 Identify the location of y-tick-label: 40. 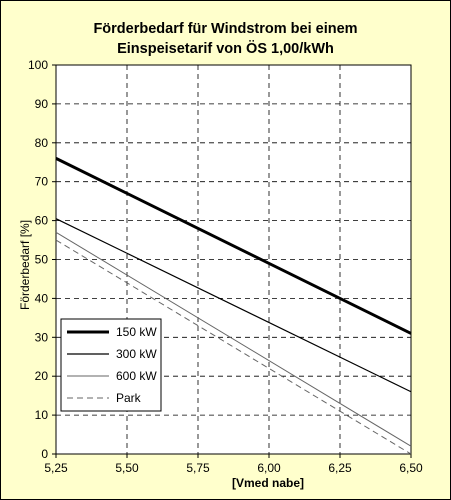
(42, 298).